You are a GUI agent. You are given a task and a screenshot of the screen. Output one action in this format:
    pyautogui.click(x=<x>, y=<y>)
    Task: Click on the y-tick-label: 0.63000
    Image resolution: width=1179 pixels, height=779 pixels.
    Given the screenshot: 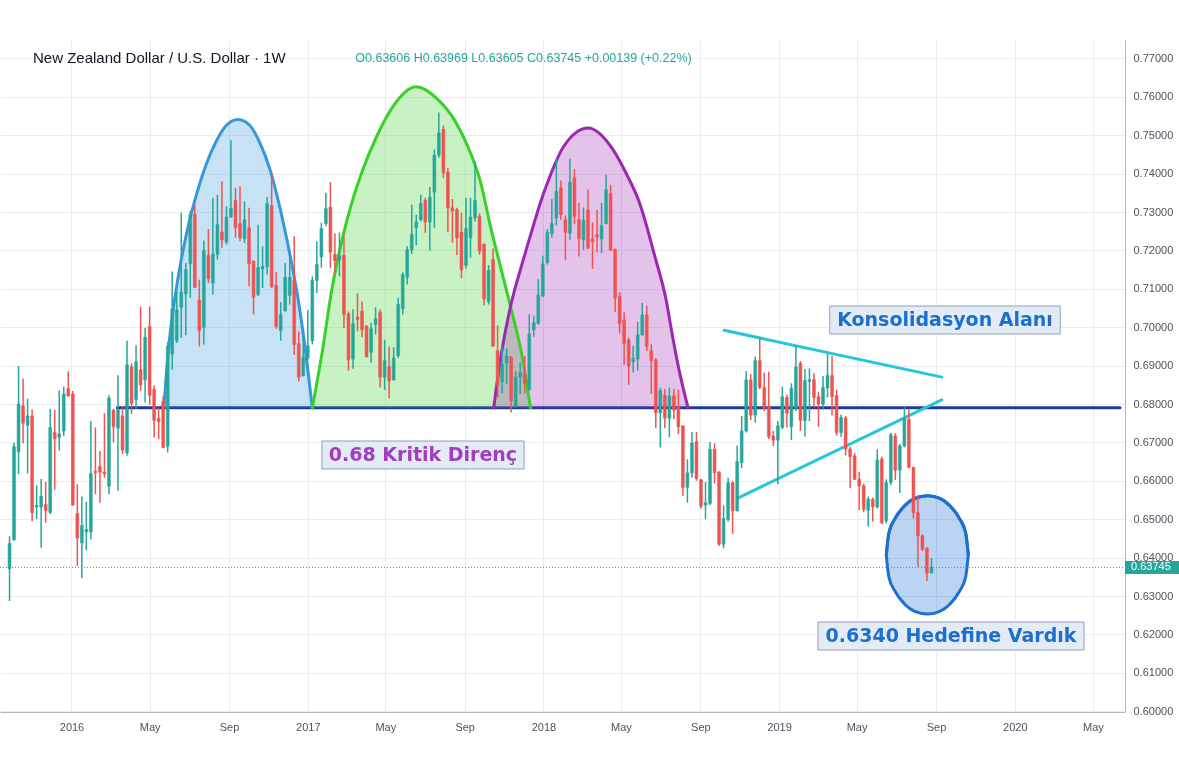 What is the action you would take?
    pyautogui.click(x=1153, y=595)
    